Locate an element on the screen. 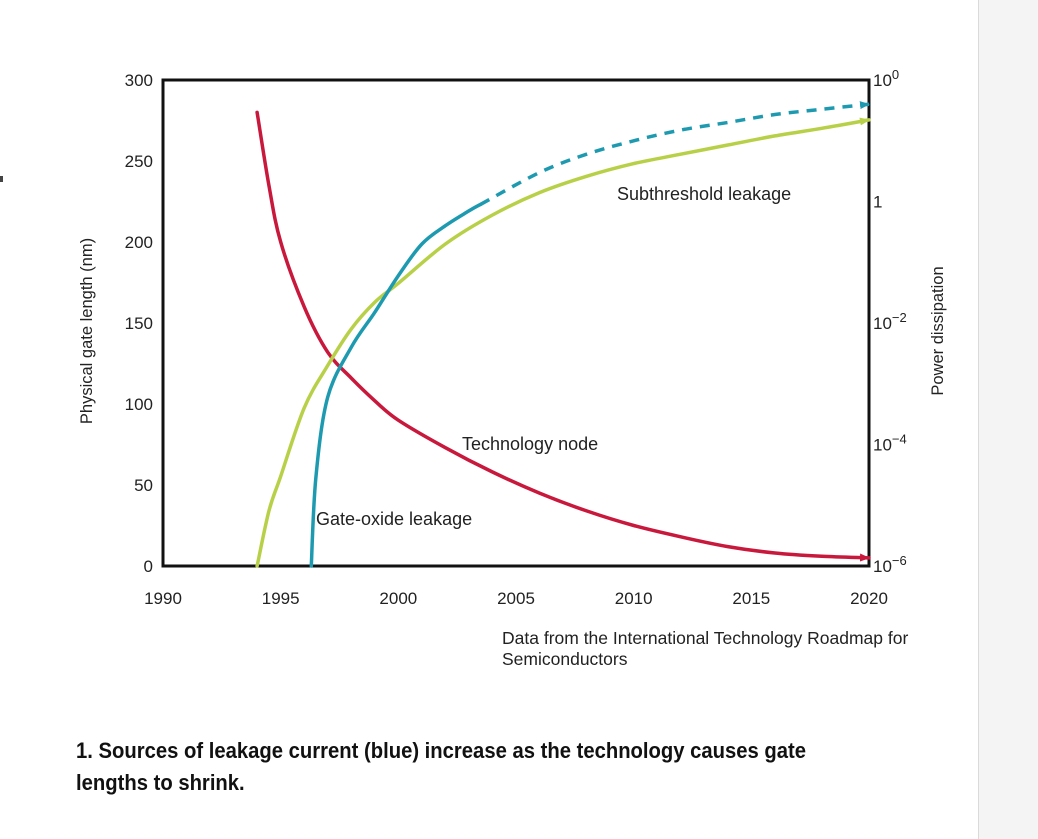  gate-oxide-leakage-label: Gate-oxide leakage is located at coordinates (394, 519).